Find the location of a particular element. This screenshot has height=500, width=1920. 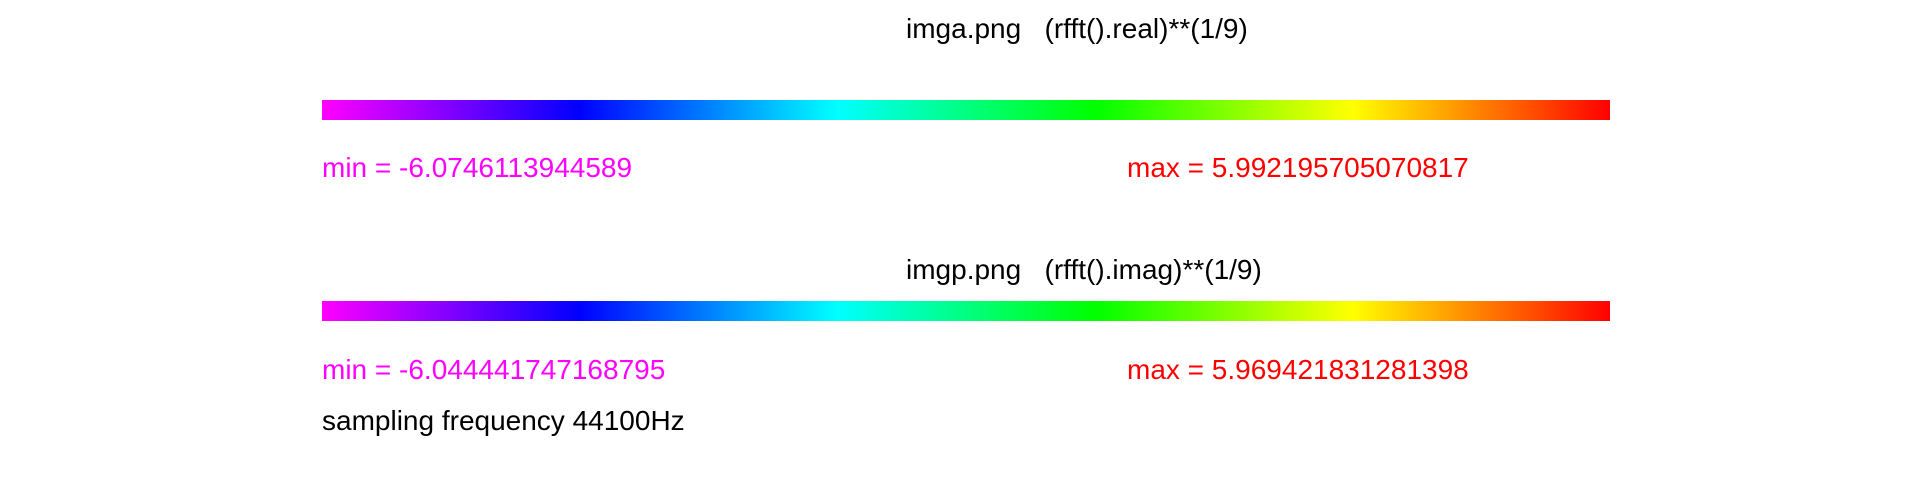

panel-1-min-label: min = -6.0746113944589 is located at coordinates (477, 167).